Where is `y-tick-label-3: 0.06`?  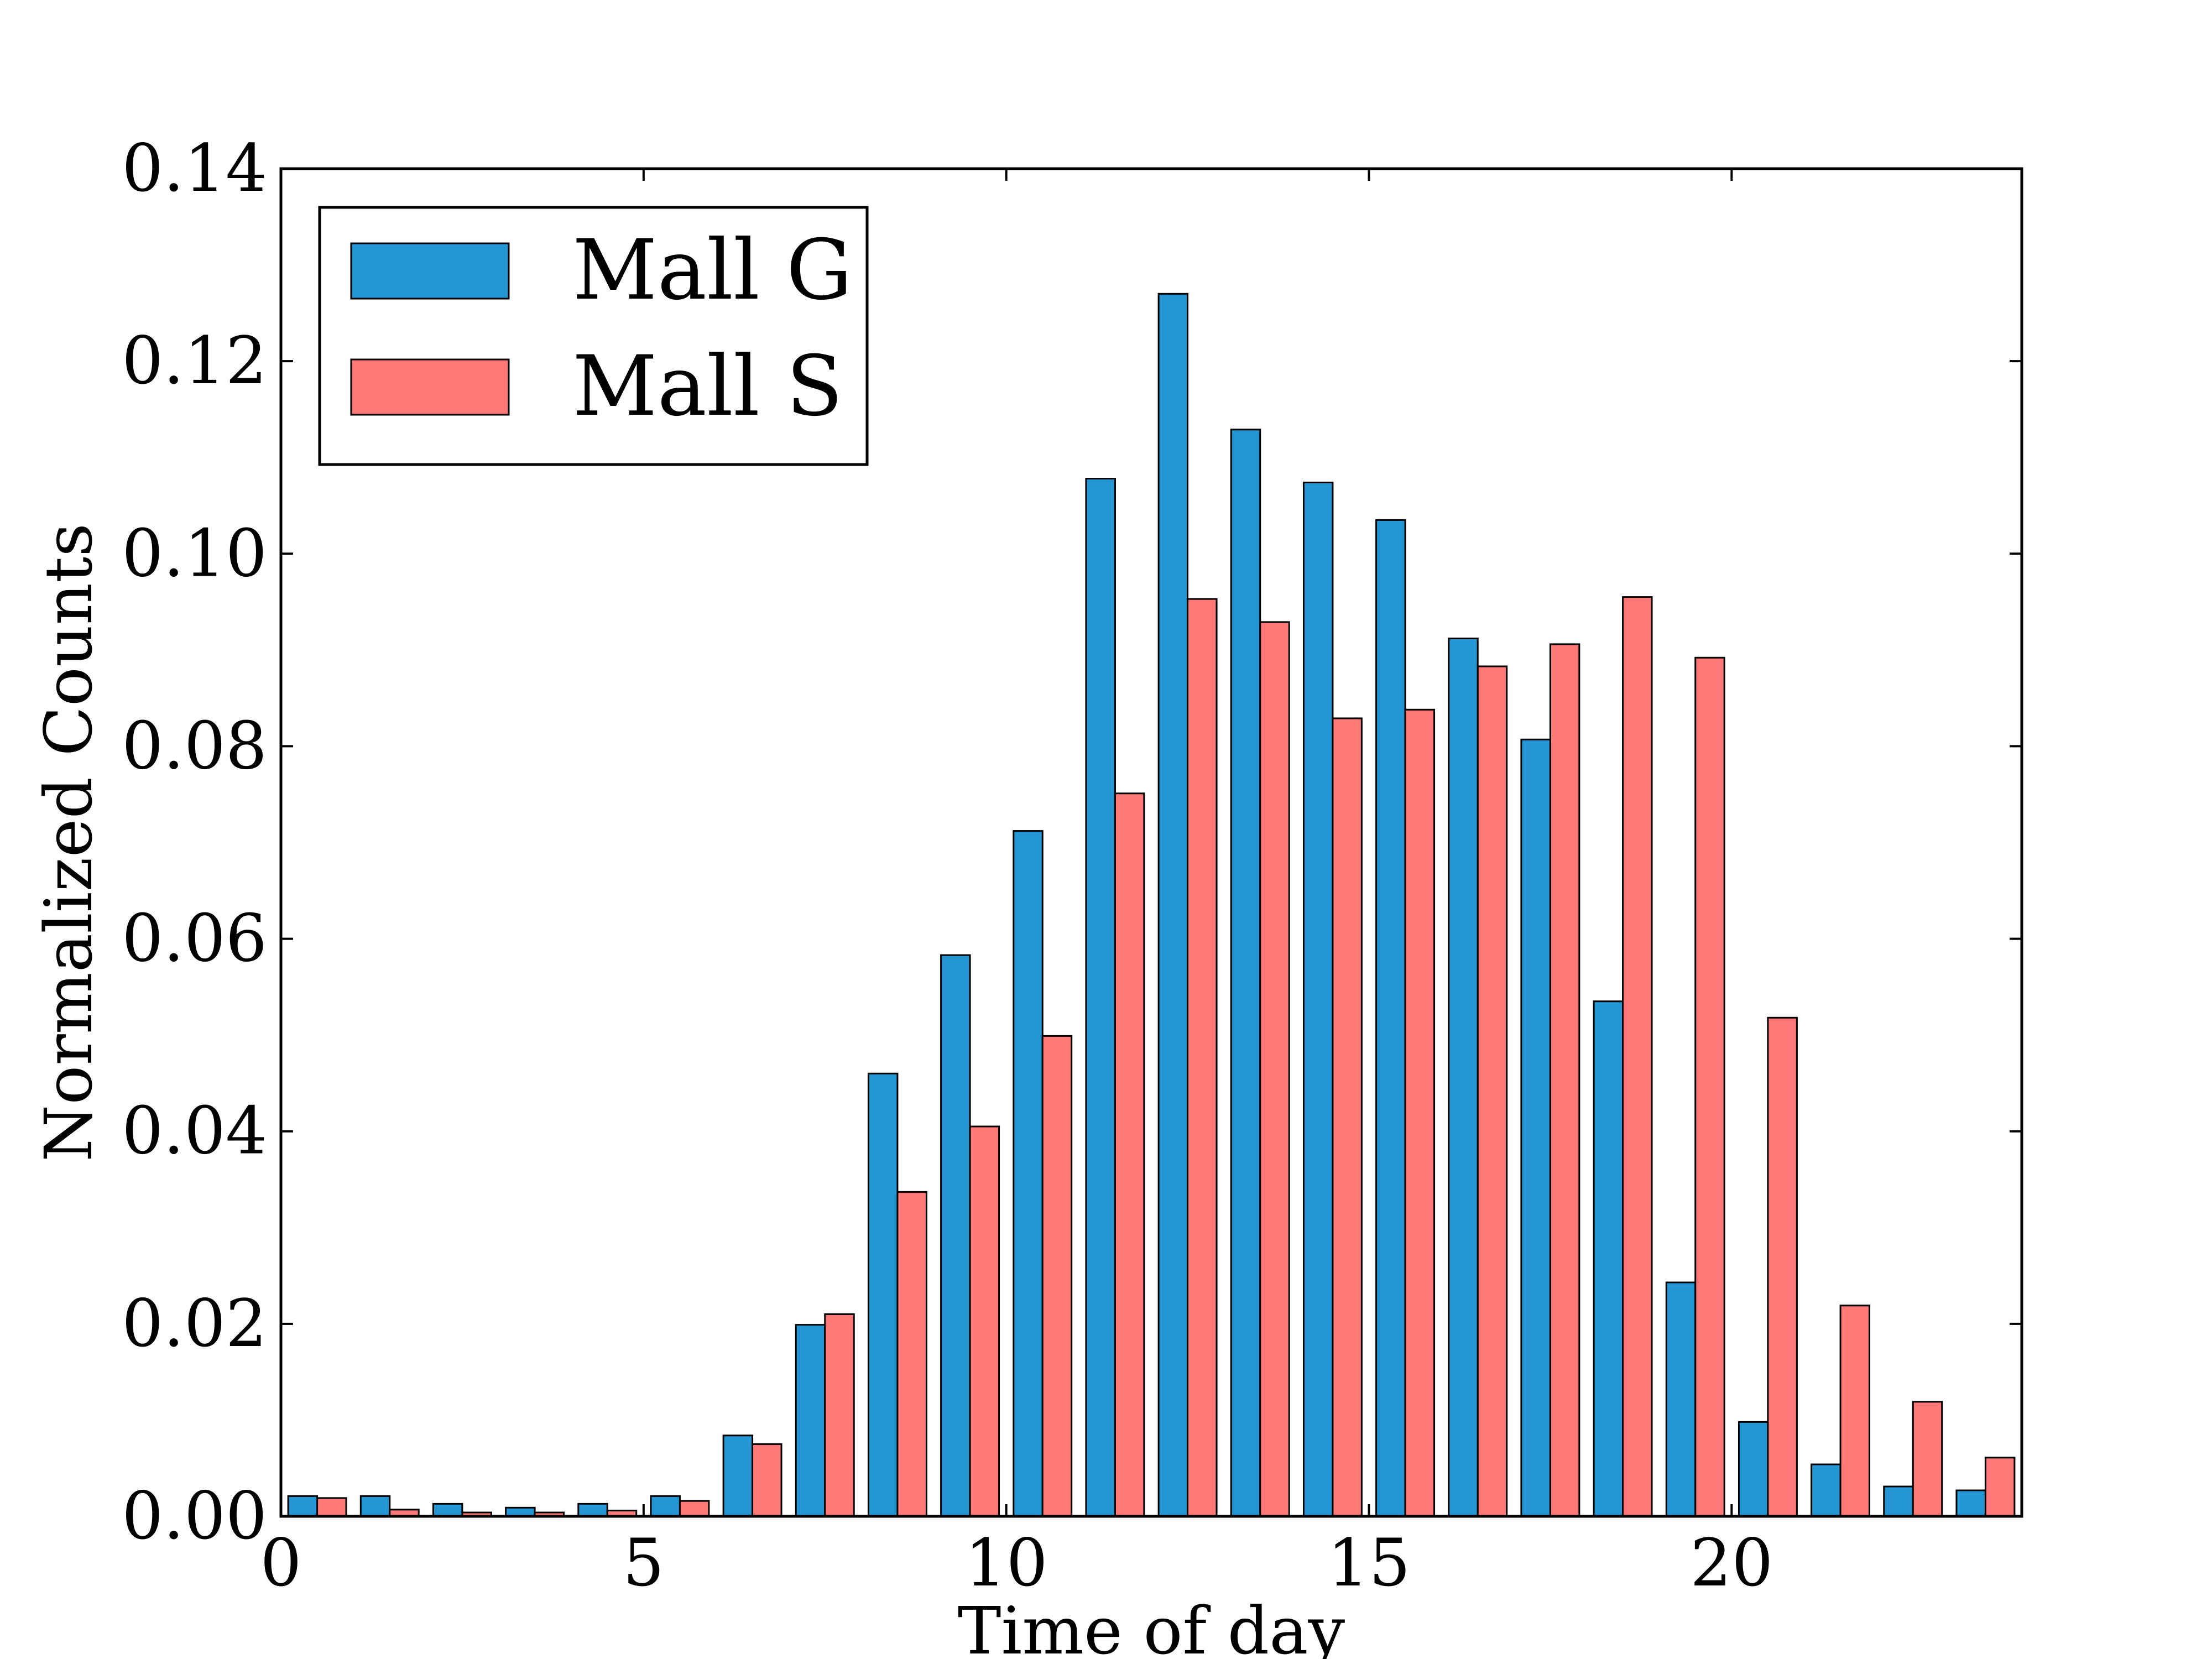
y-tick-label-3: 0.06 is located at coordinates (195, 939).